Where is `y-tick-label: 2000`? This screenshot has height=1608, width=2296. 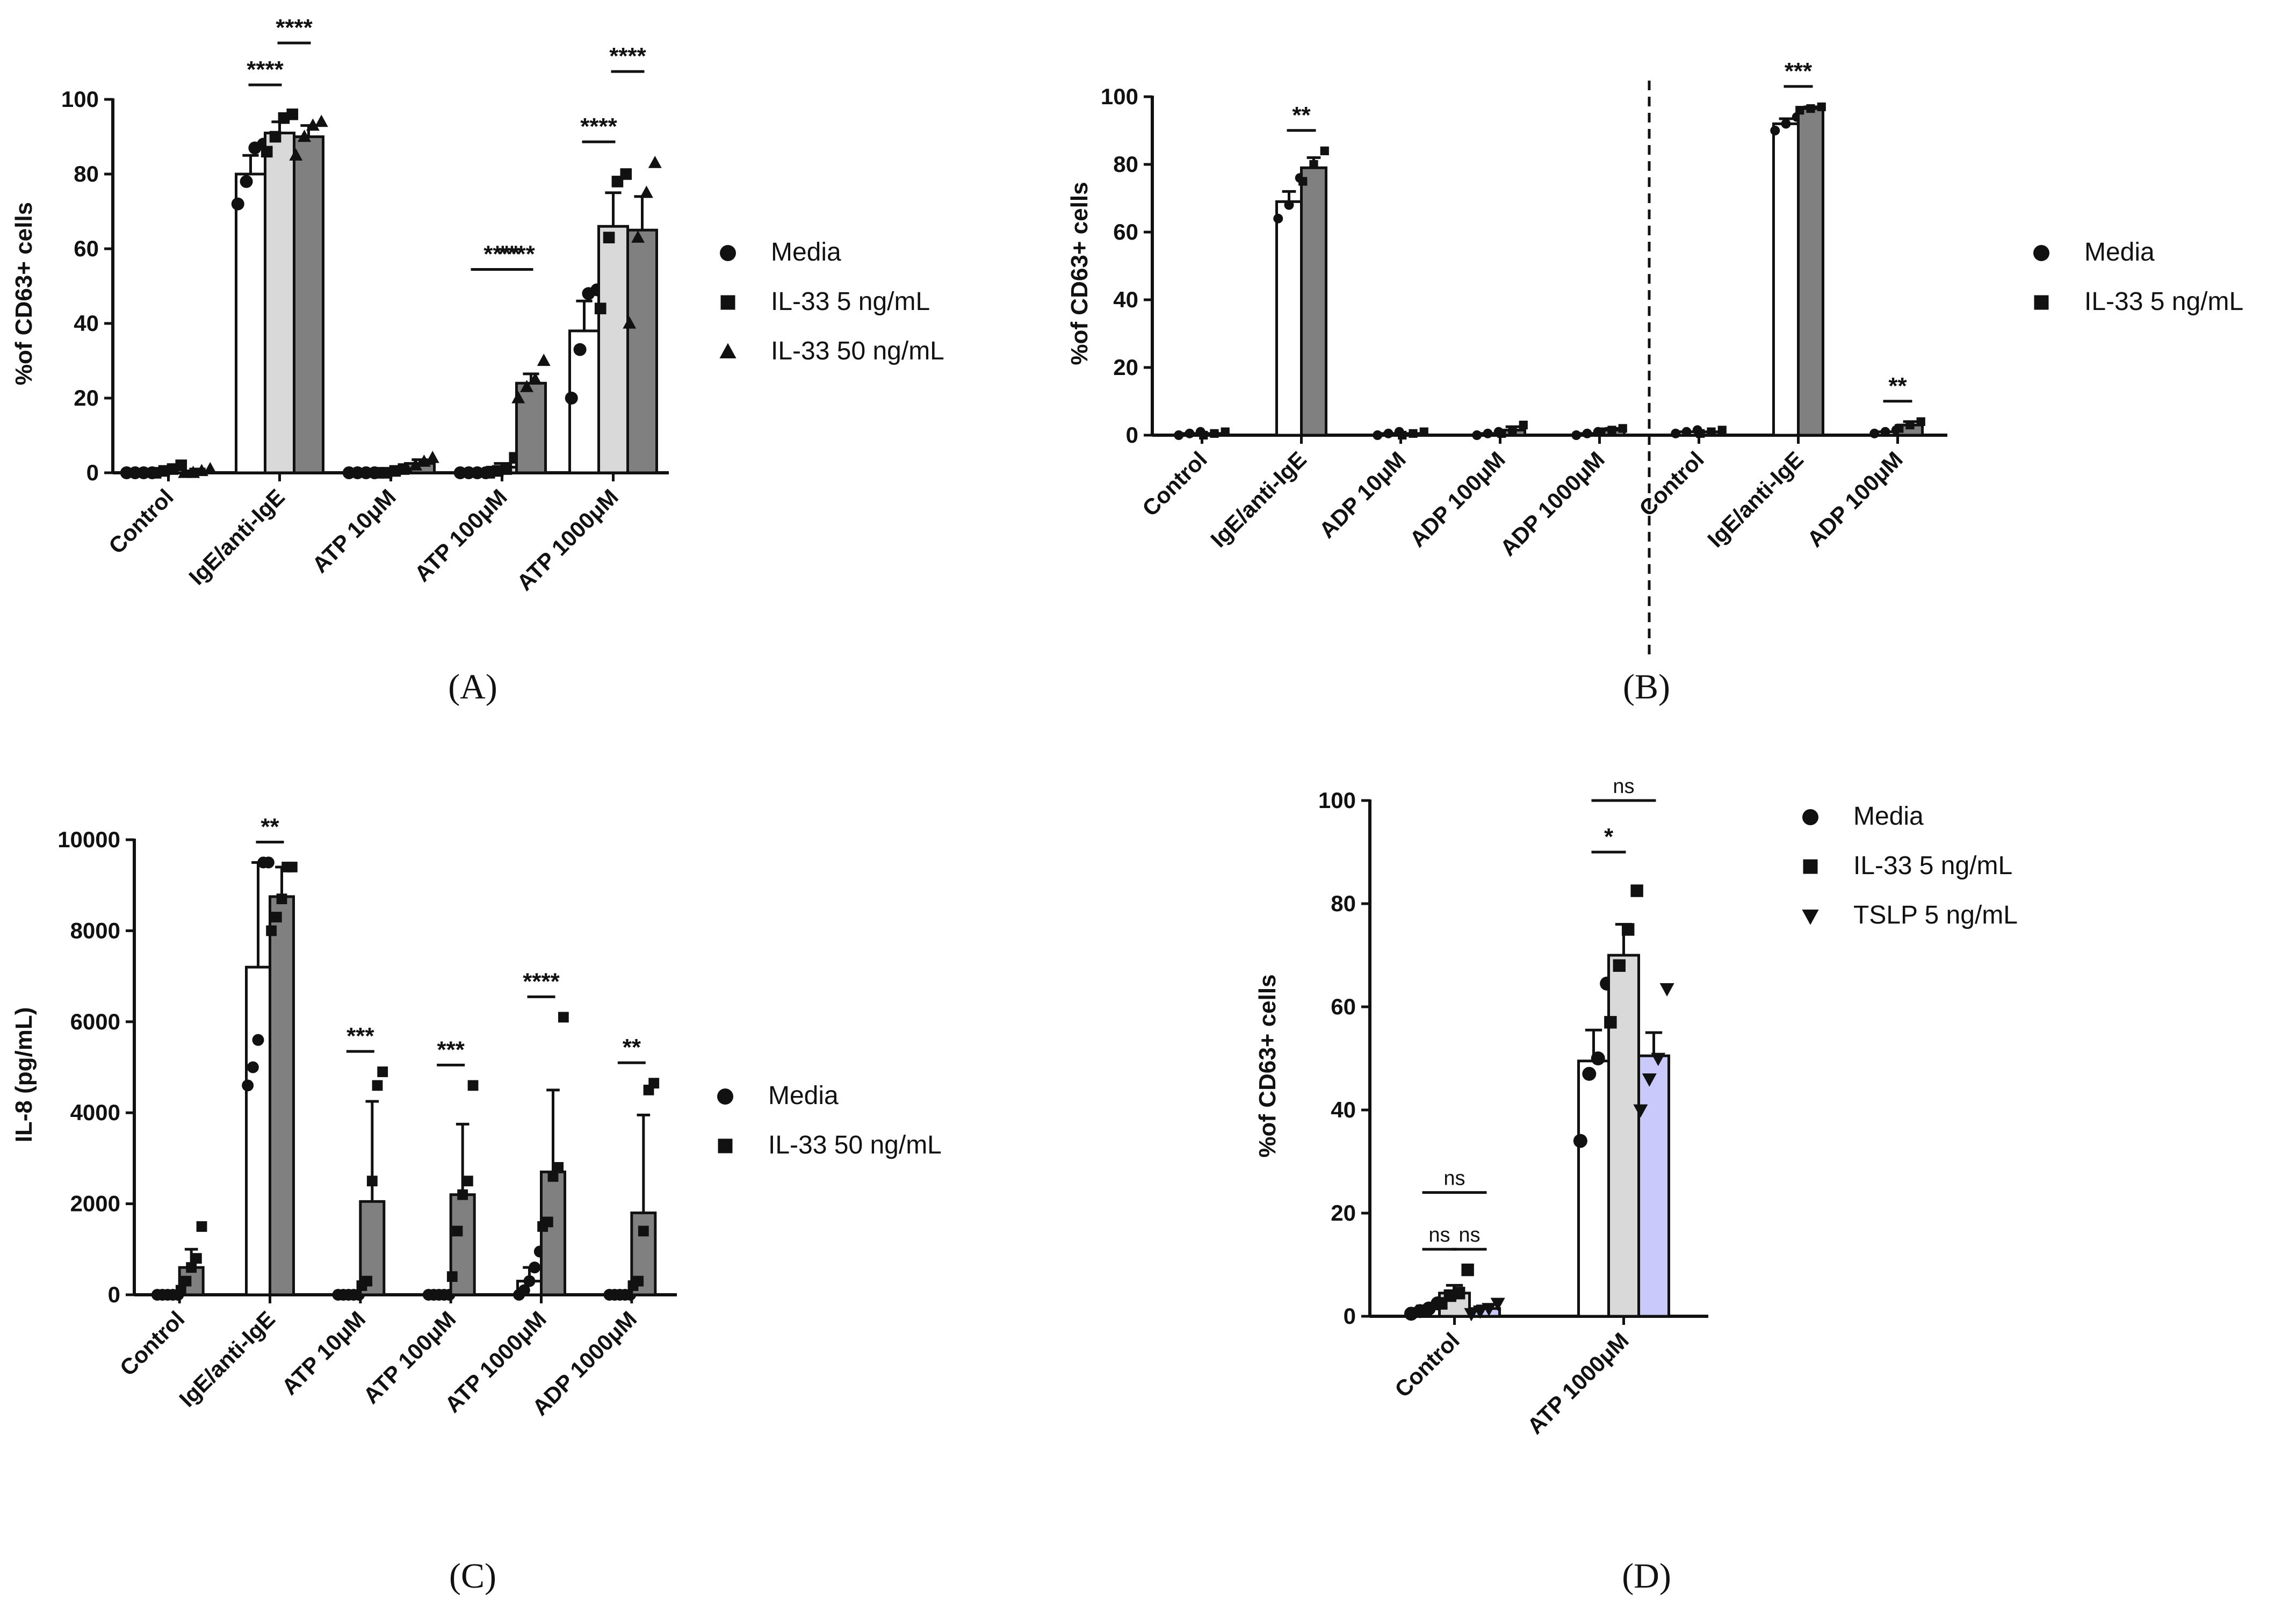
y-tick-label: 2000 is located at coordinates (95, 1203).